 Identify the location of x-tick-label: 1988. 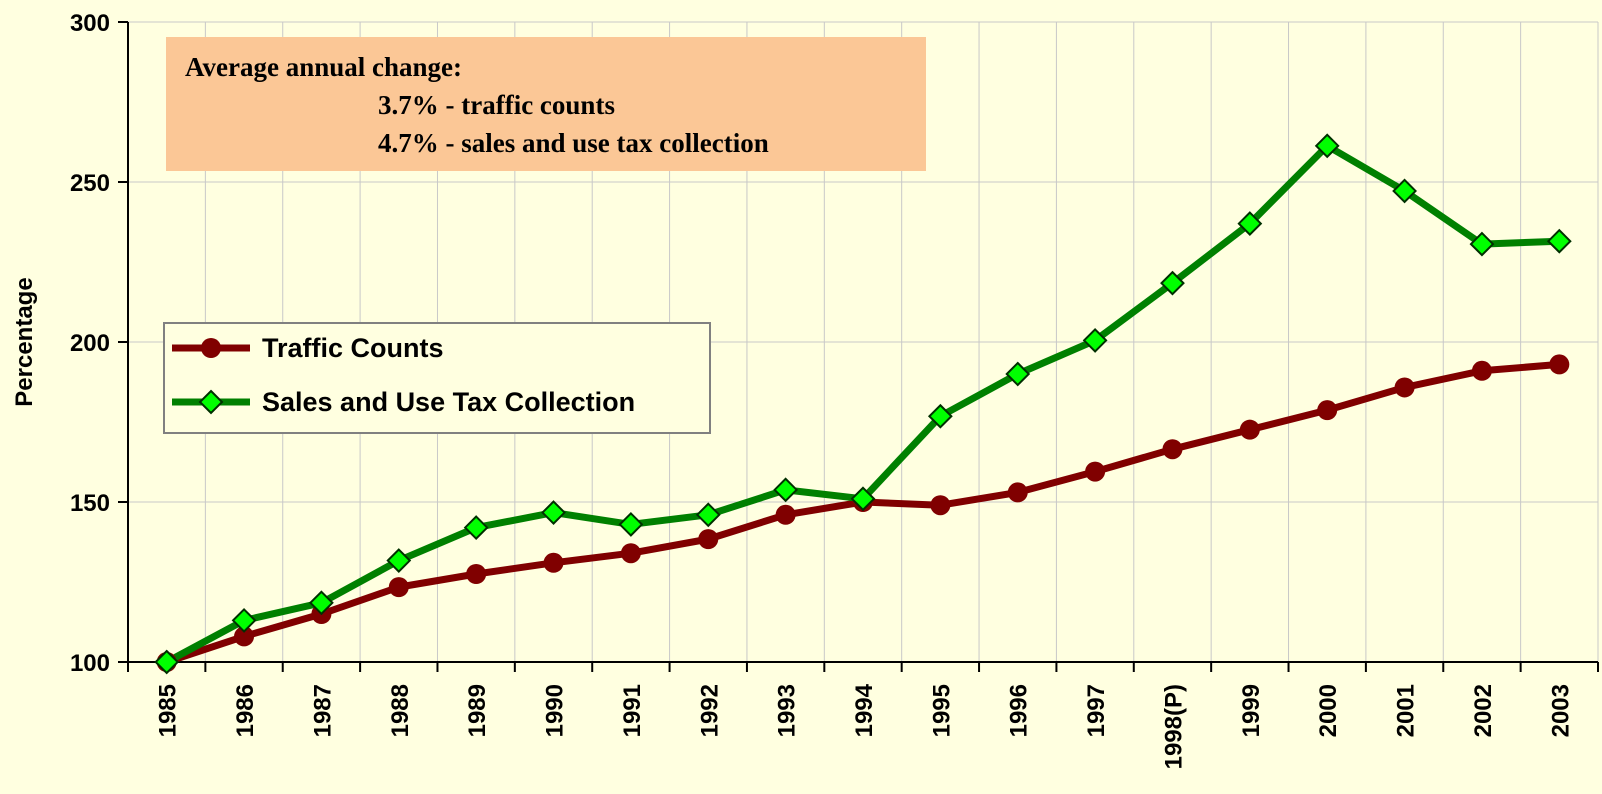
(400, 710).